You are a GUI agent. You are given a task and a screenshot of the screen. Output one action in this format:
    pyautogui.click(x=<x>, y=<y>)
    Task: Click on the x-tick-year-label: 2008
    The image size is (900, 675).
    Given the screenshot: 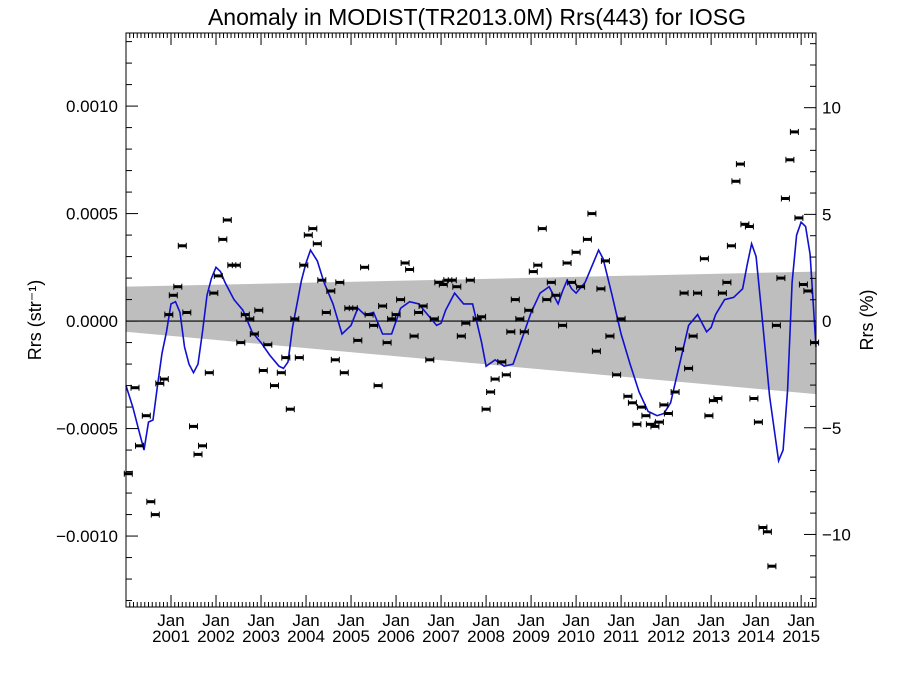 What is the action you would take?
    pyautogui.click(x=486, y=636)
    